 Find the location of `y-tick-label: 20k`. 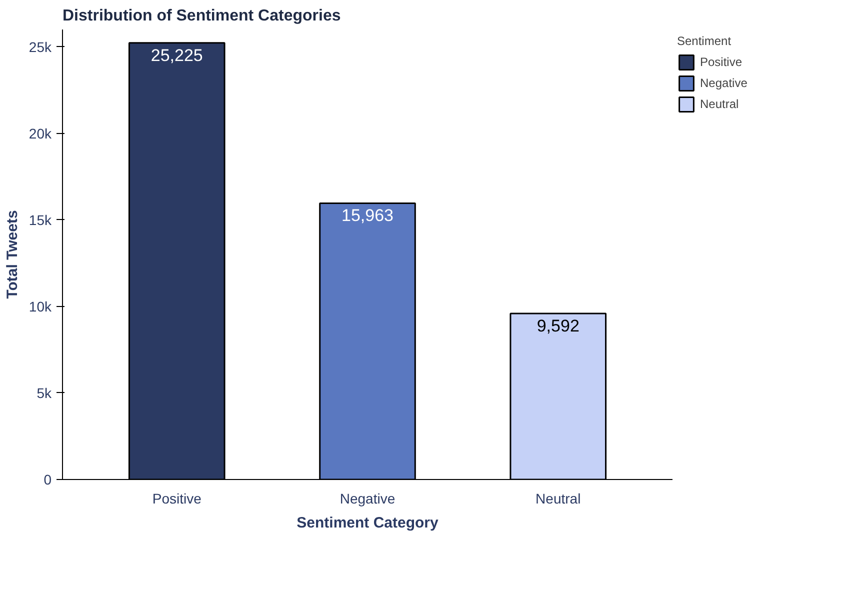

y-tick-label: 20k is located at coordinates (40, 133).